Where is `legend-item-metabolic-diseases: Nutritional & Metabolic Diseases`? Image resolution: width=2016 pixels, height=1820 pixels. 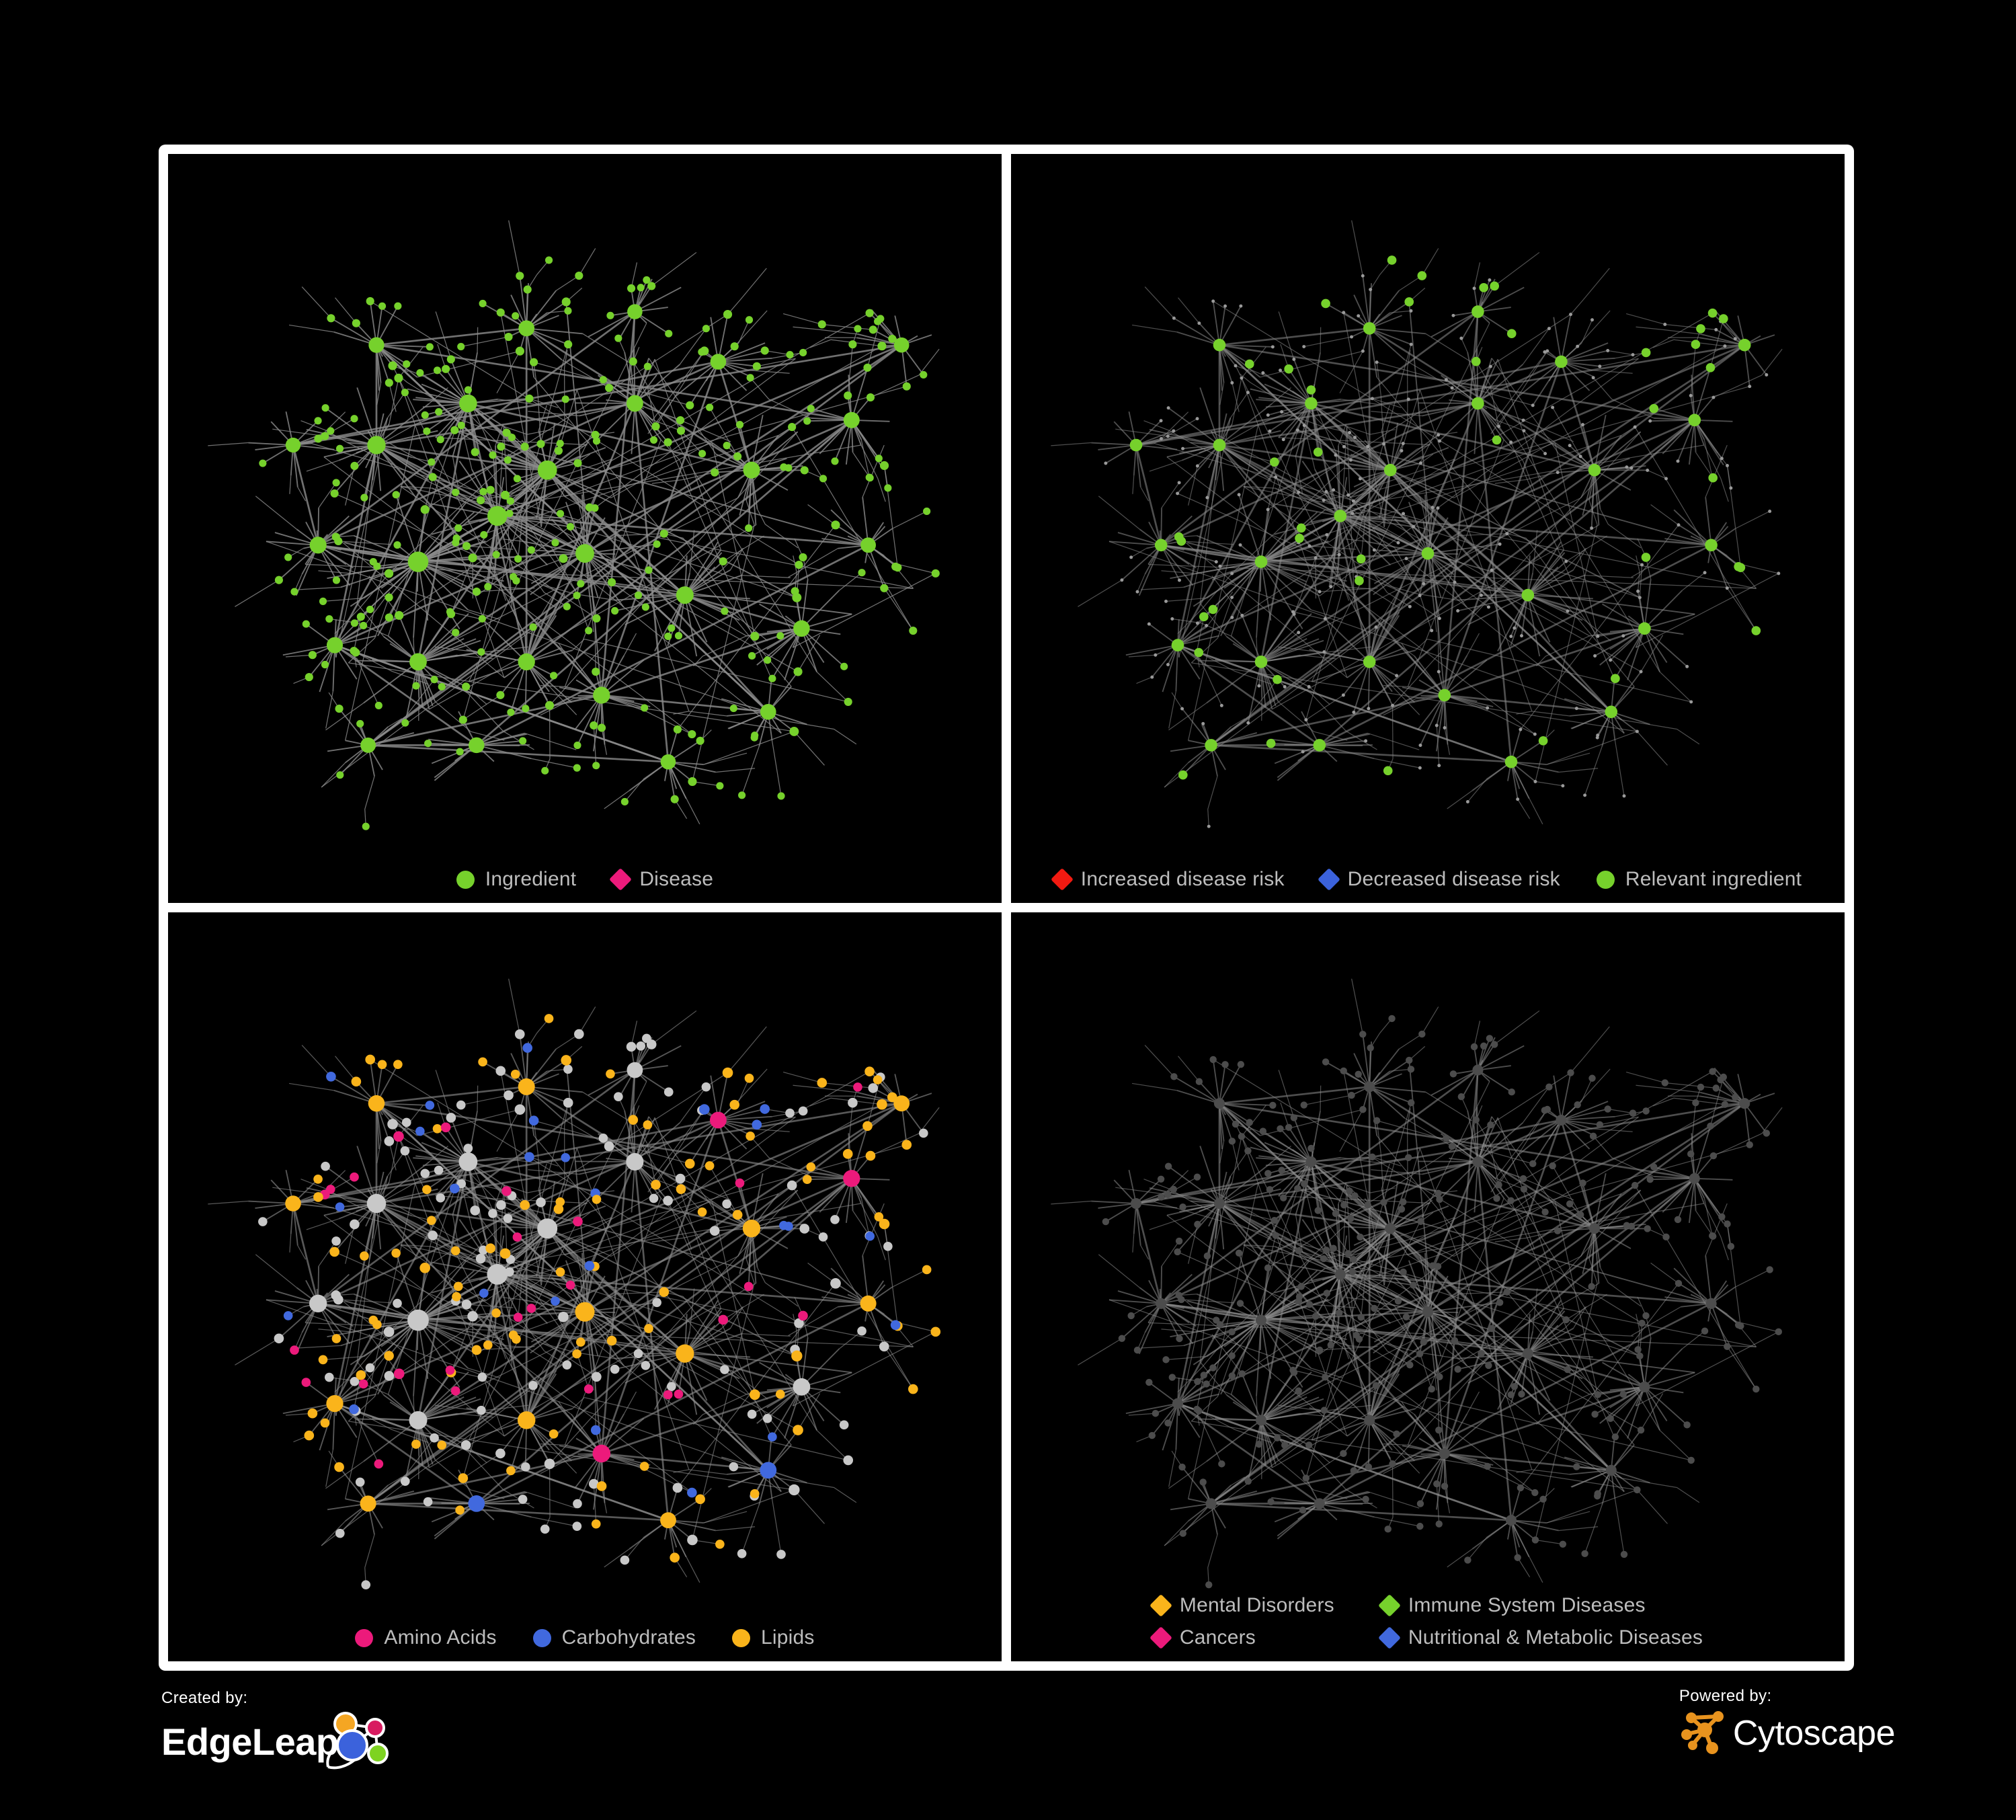 legend-item-metabolic-diseases: Nutritional & Metabolic Diseases is located at coordinates (1540, 1637).